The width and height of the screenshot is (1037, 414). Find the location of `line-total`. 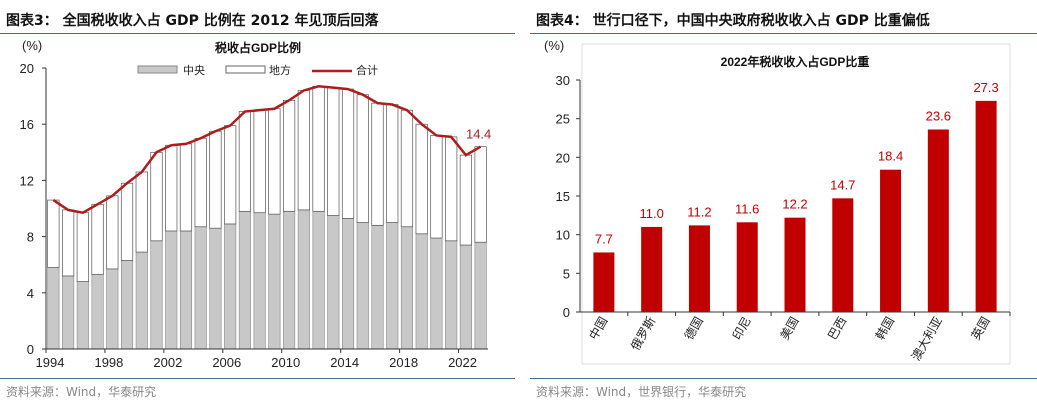

line-total is located at coordinates (267, 149).